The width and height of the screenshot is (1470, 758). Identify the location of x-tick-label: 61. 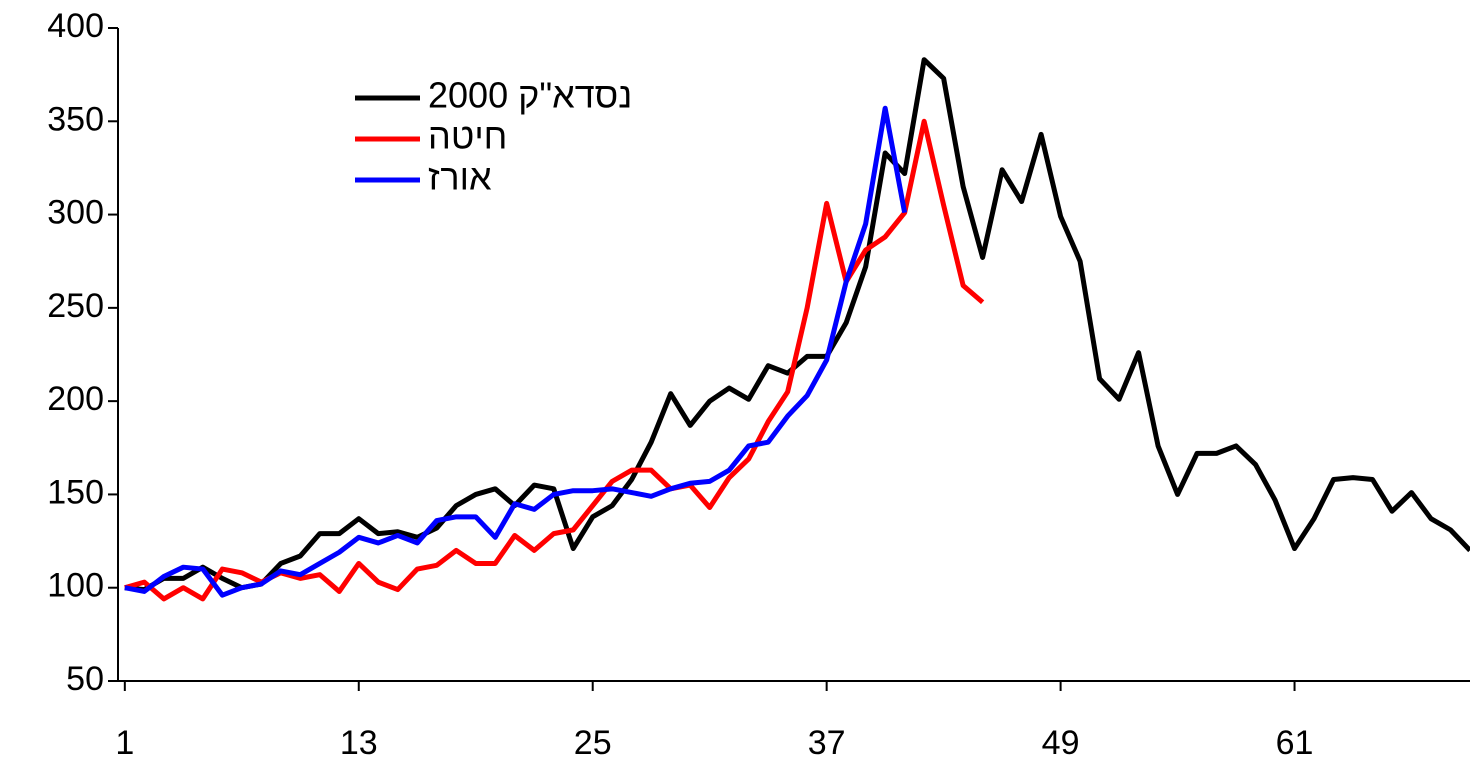
(1295, 741).